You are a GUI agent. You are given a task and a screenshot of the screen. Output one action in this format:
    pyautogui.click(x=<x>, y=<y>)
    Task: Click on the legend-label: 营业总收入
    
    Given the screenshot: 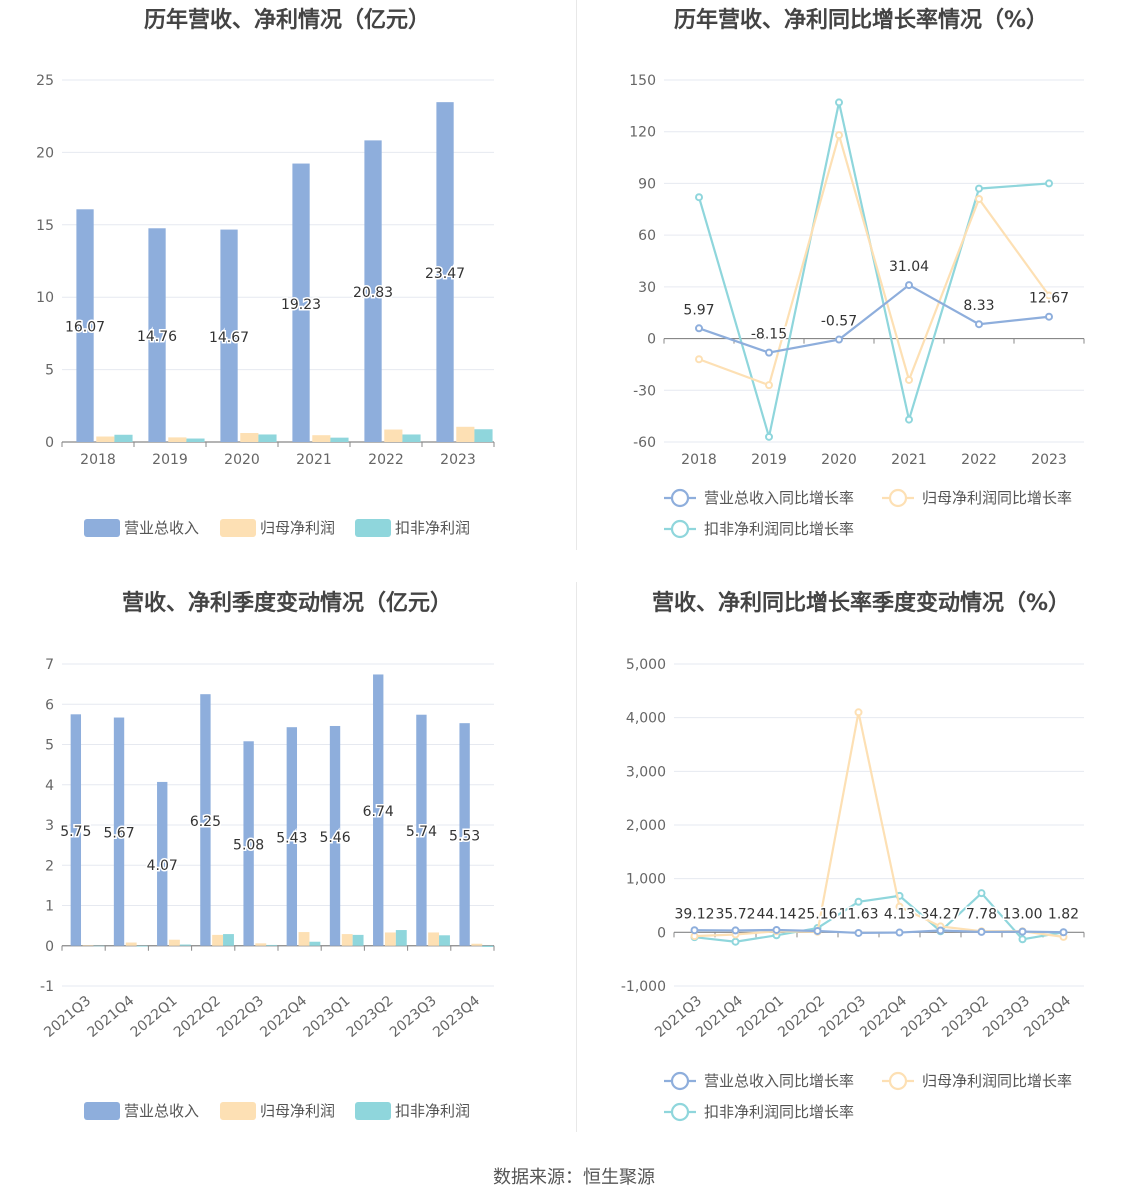 What is the action you would take?
    pyautogui.click(x=161, y=1111)
    